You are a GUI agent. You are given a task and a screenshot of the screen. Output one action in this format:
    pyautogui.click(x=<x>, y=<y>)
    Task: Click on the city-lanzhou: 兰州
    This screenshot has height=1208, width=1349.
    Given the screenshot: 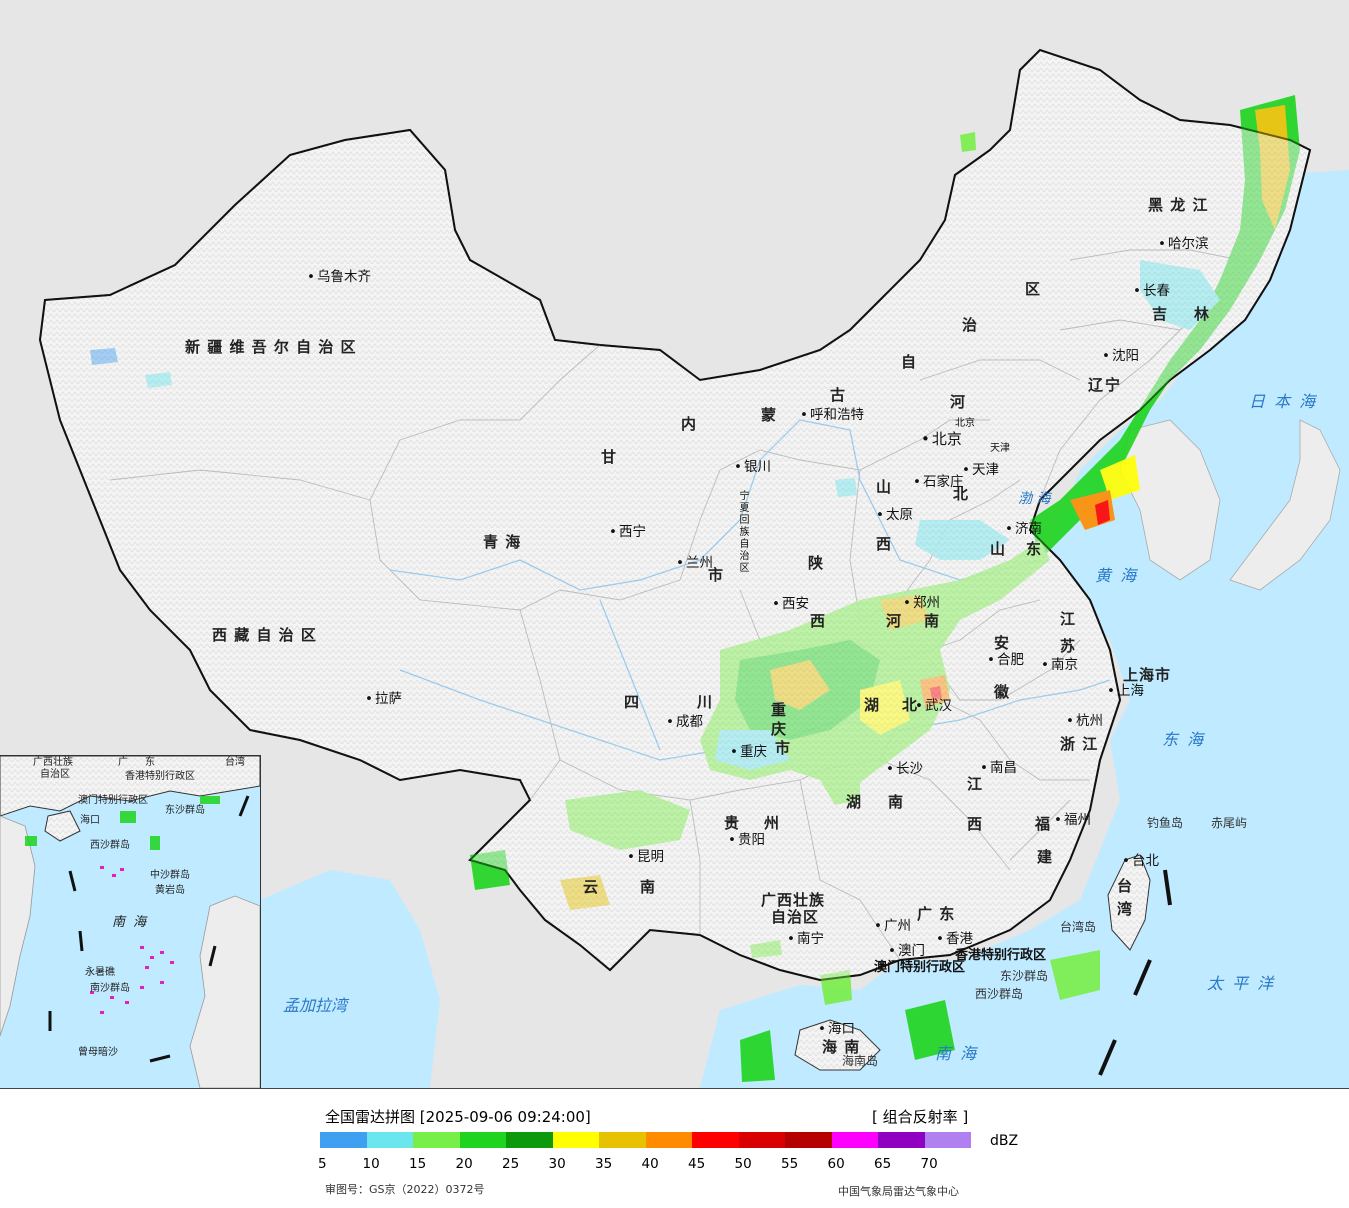 What is the action you would take?
    pyautogui.click(x=694, y=563)
    